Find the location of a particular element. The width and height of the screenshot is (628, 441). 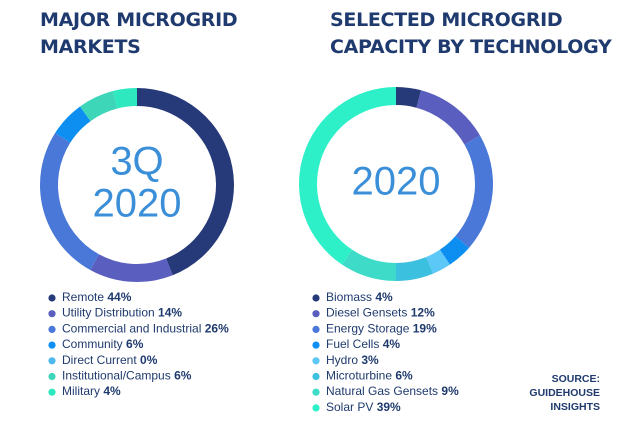

legend-entry: Utility Distribution 14% is located at coordinates (122, 313).